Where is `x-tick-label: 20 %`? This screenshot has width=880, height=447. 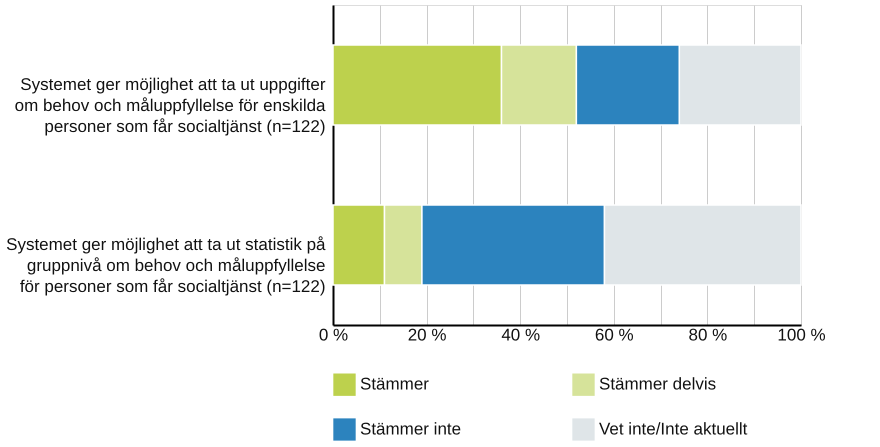
x-tick-label: 20 % is located at coordinates (427, 335).